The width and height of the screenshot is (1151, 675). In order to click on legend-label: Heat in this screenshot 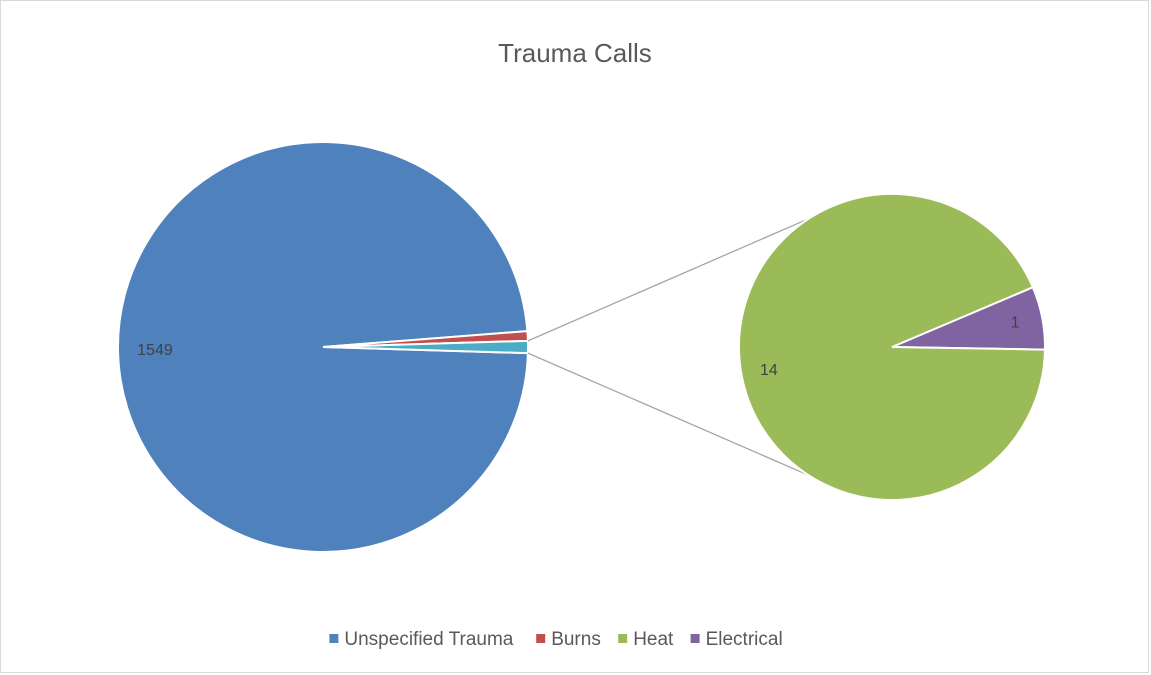, I will do `click(653, 639)`.